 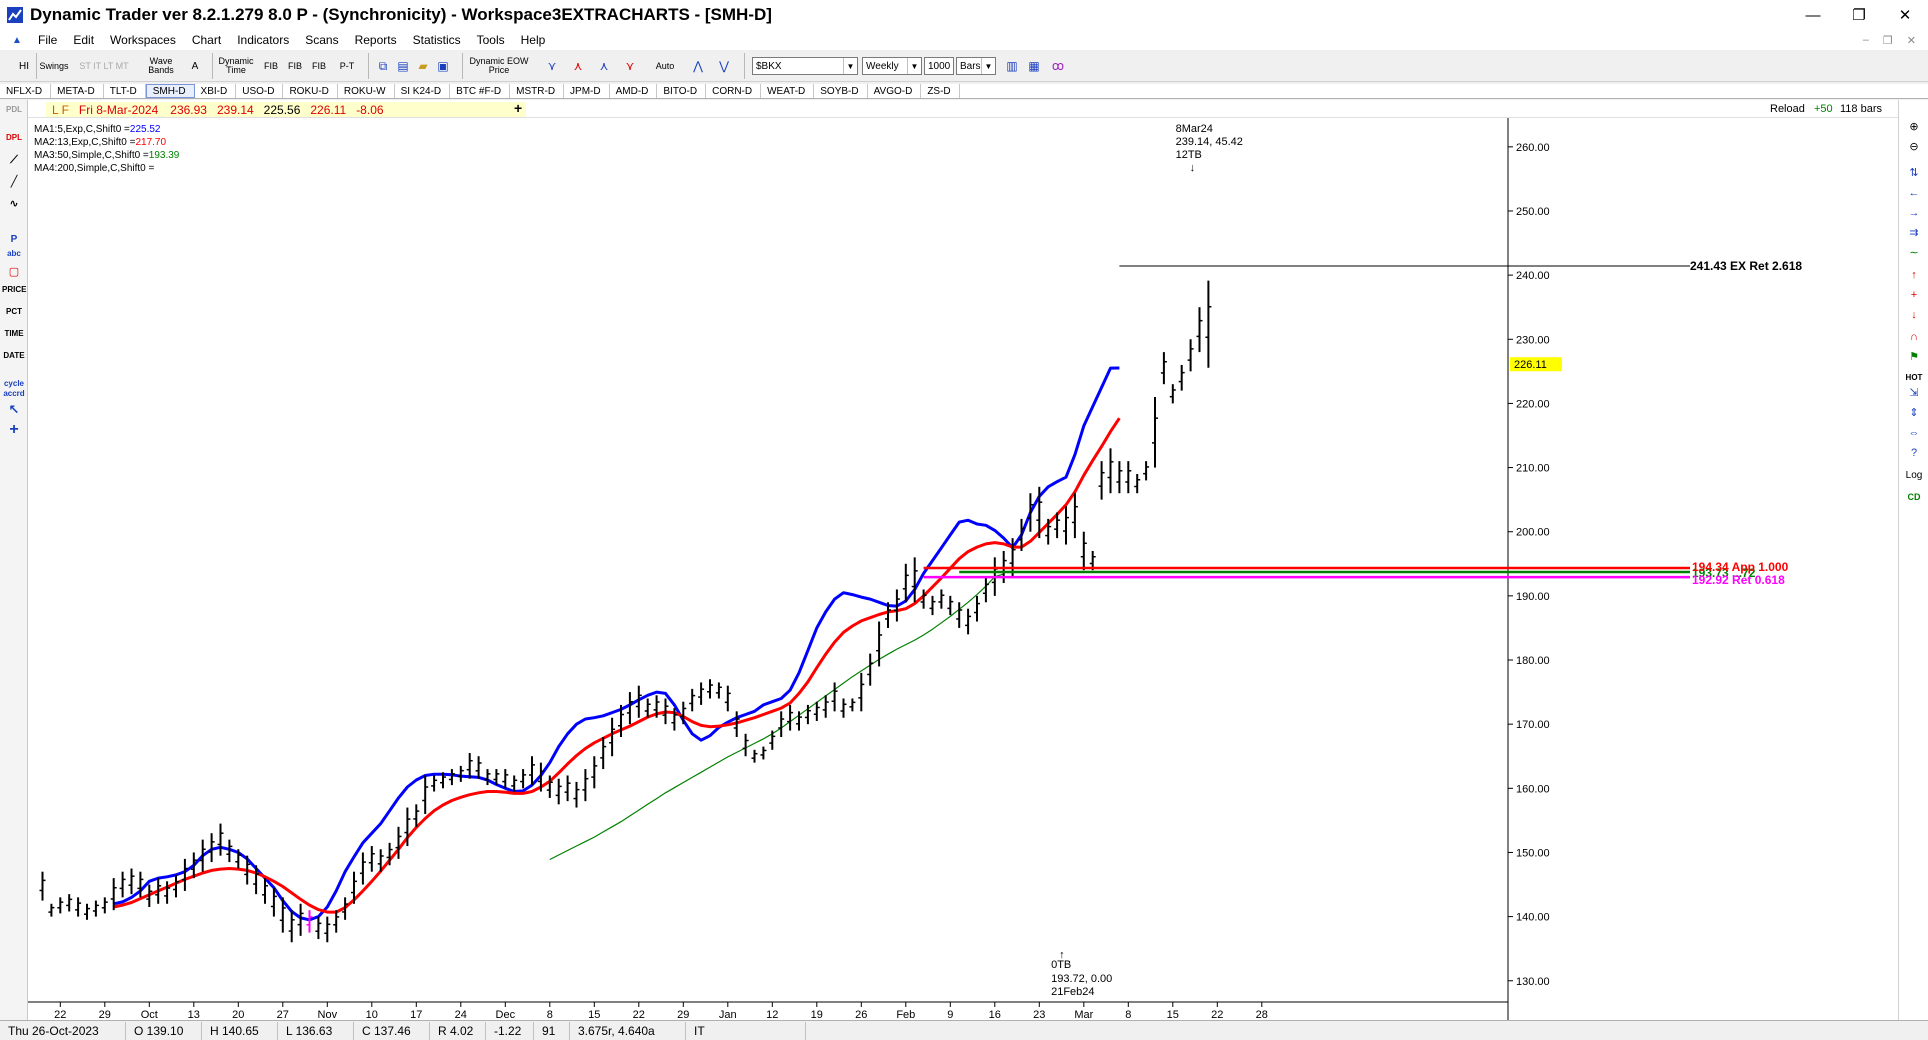 What do you see at coordinates (1914, 393) in the screenshot?
I see `cursor-icon: ⇲` at bounding box center [1914, 393].